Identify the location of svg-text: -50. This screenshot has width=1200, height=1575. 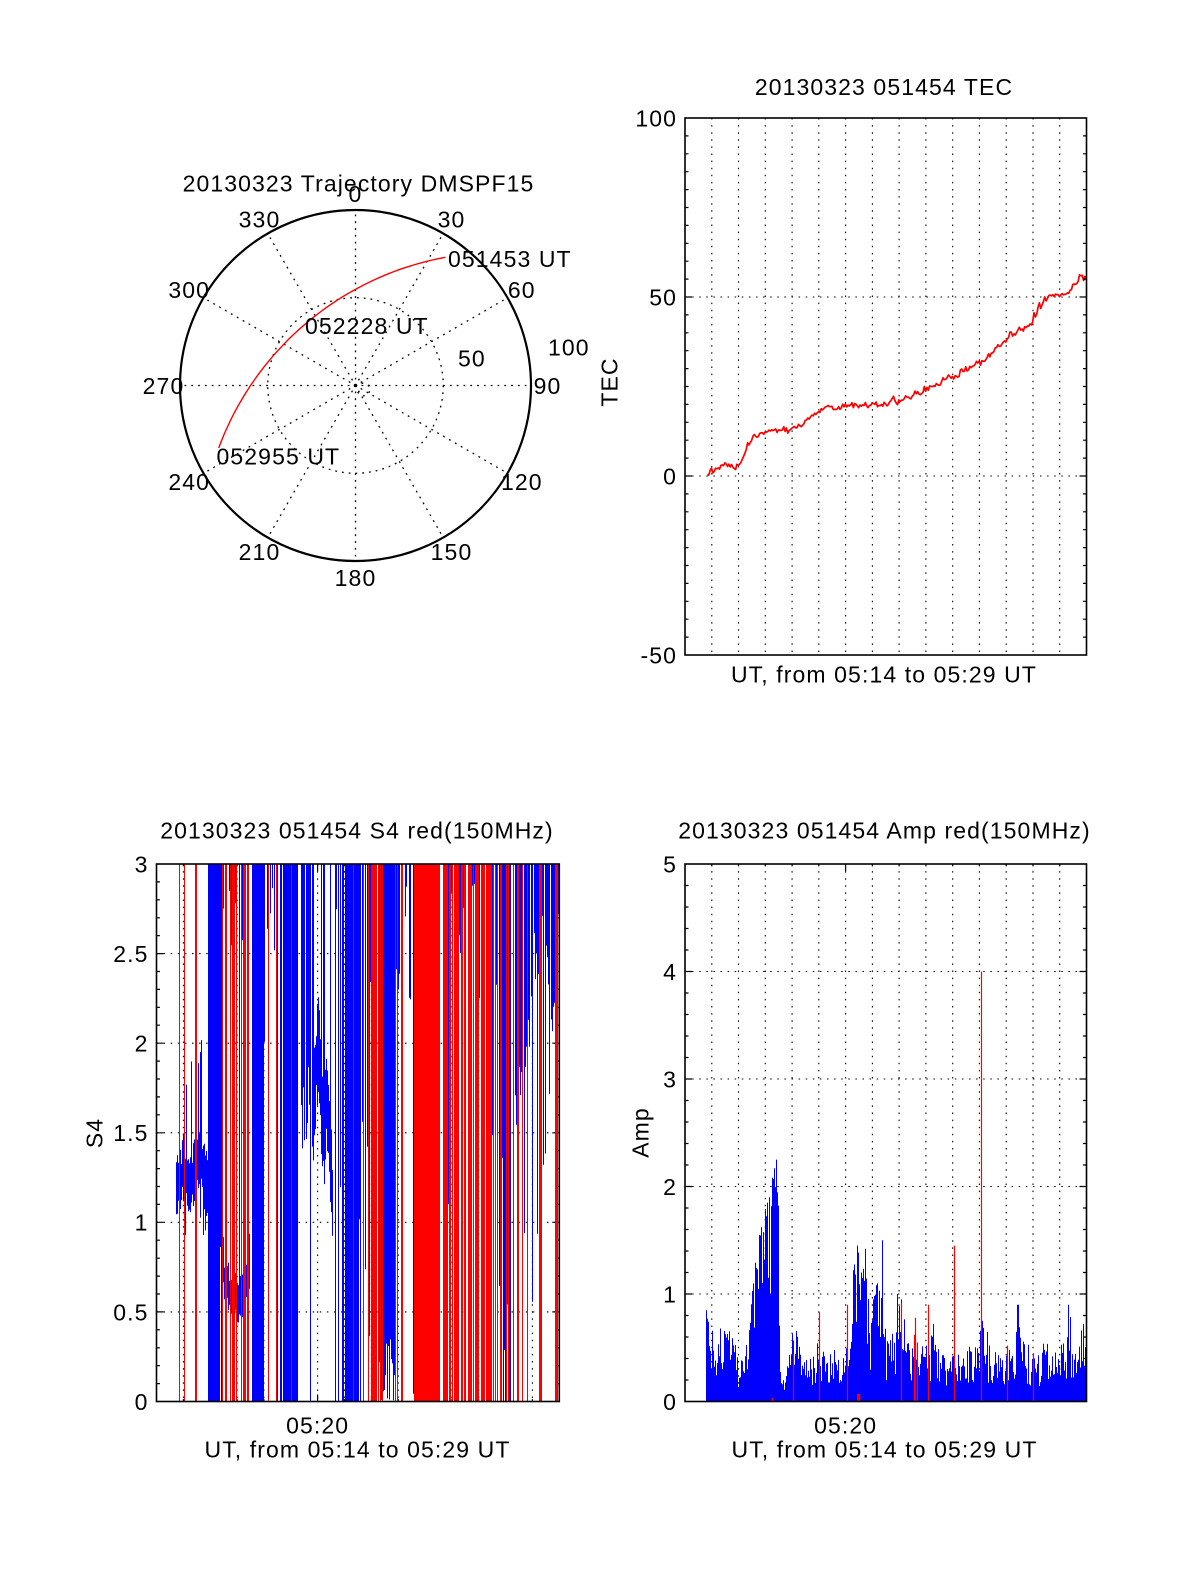
(658, 655).